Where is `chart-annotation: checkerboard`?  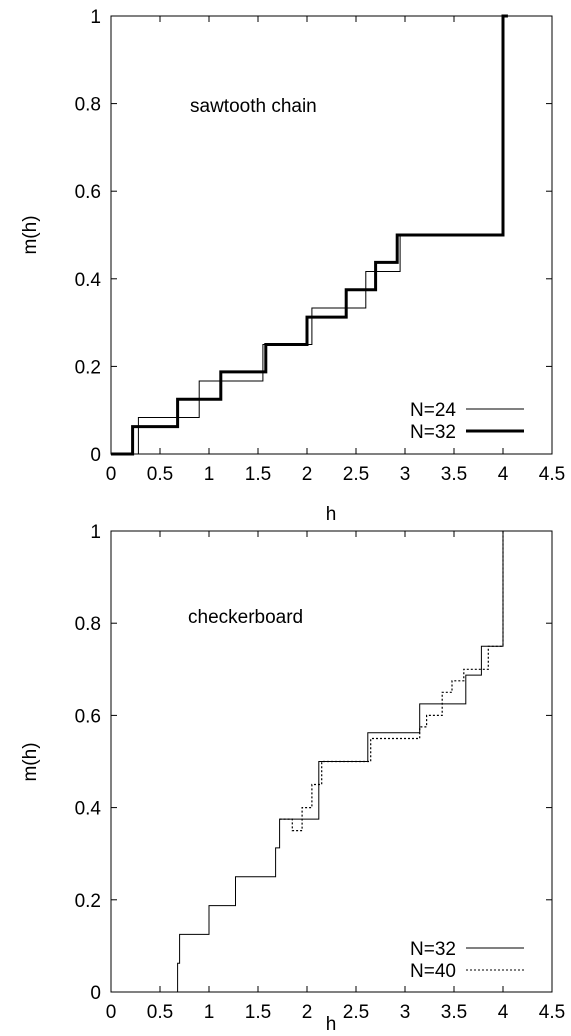
chart-annotation: checkerboard is located at coordinates (245, 617).